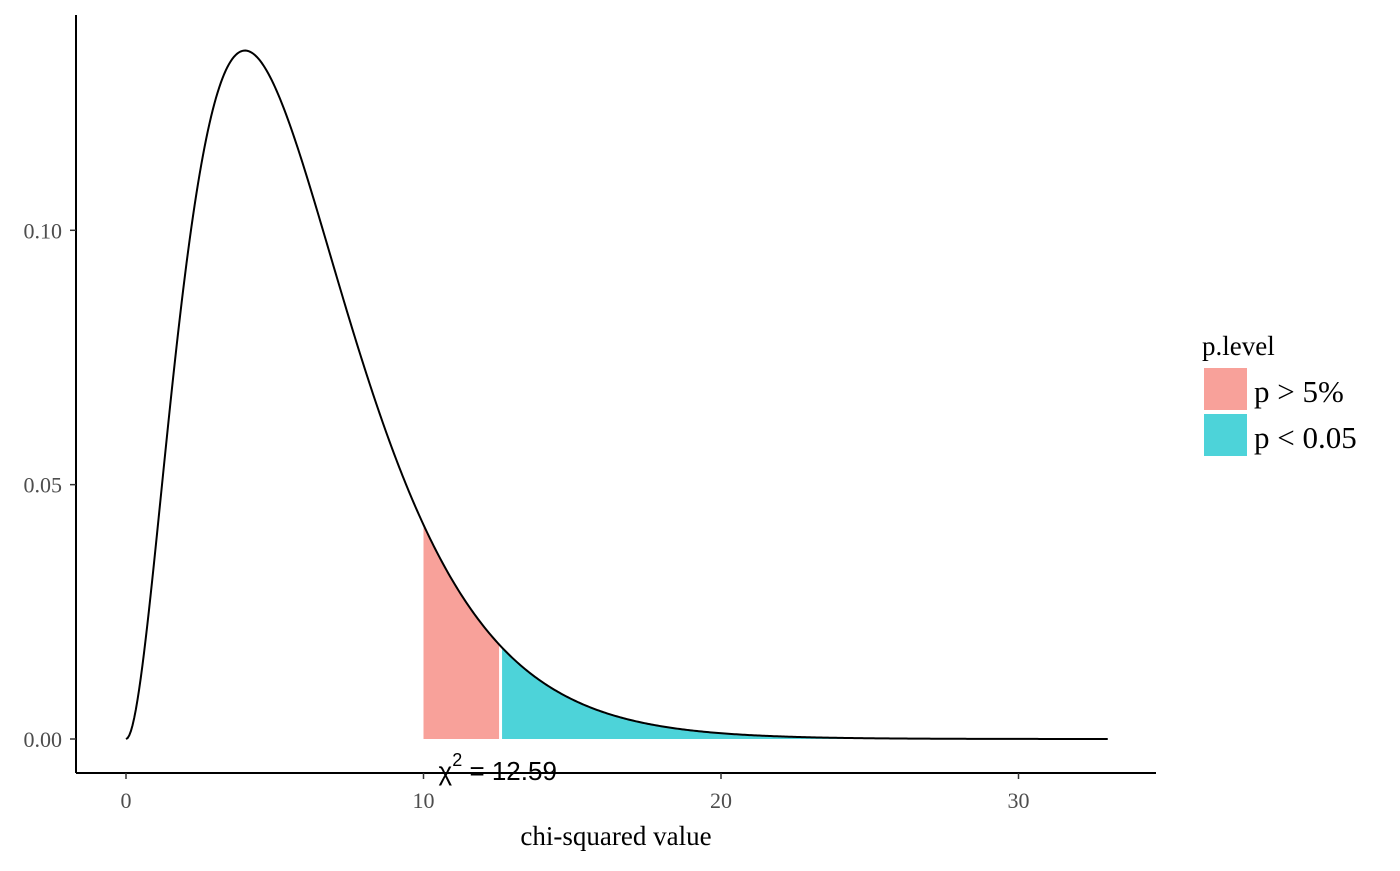 Image resolution: width=1400 pixels, height=871 pixels. I want to click on y-axis-ticks: 0.00 0.05 0.10, so click(50, 485).